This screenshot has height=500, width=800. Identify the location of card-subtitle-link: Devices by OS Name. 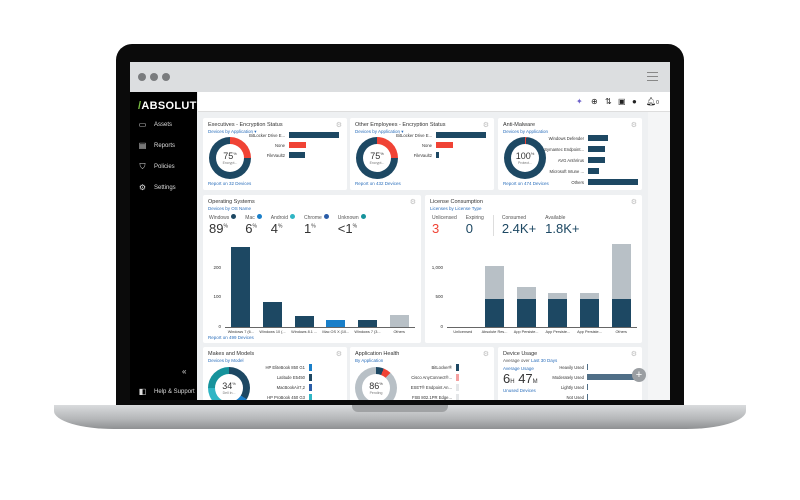
(230, 208).